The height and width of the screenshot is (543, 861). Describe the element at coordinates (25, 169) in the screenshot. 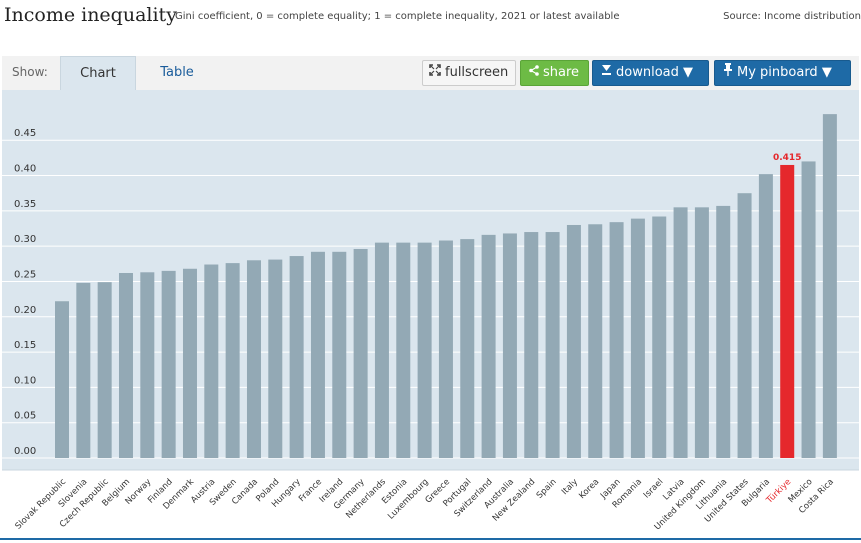

I see `y-tick-label: 0.40` at that location.